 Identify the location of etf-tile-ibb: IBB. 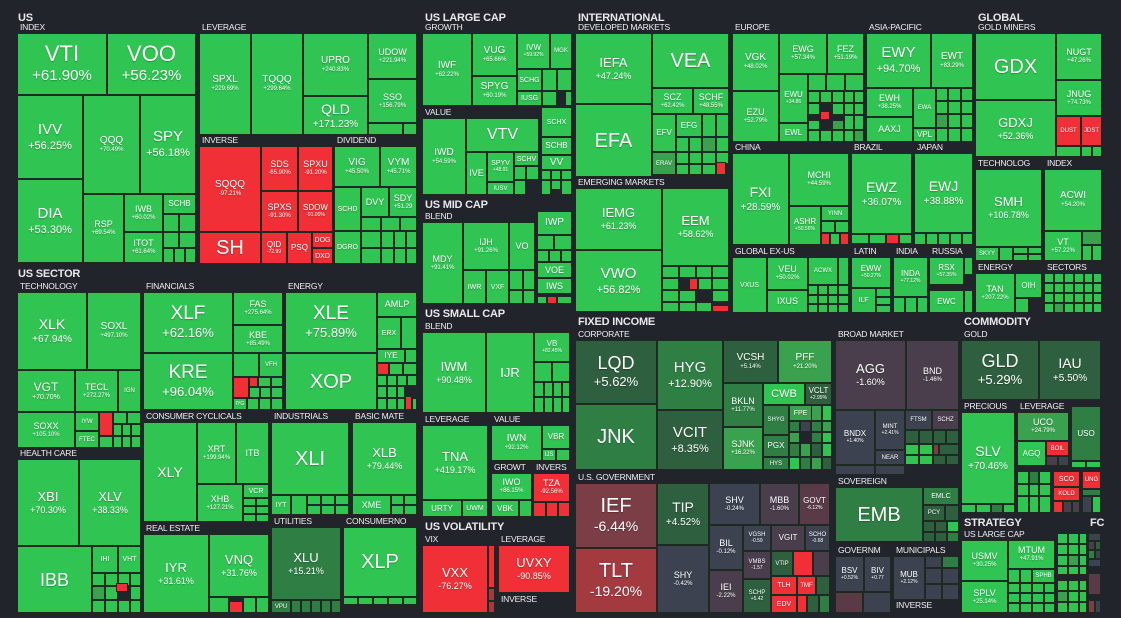
(54, 579).